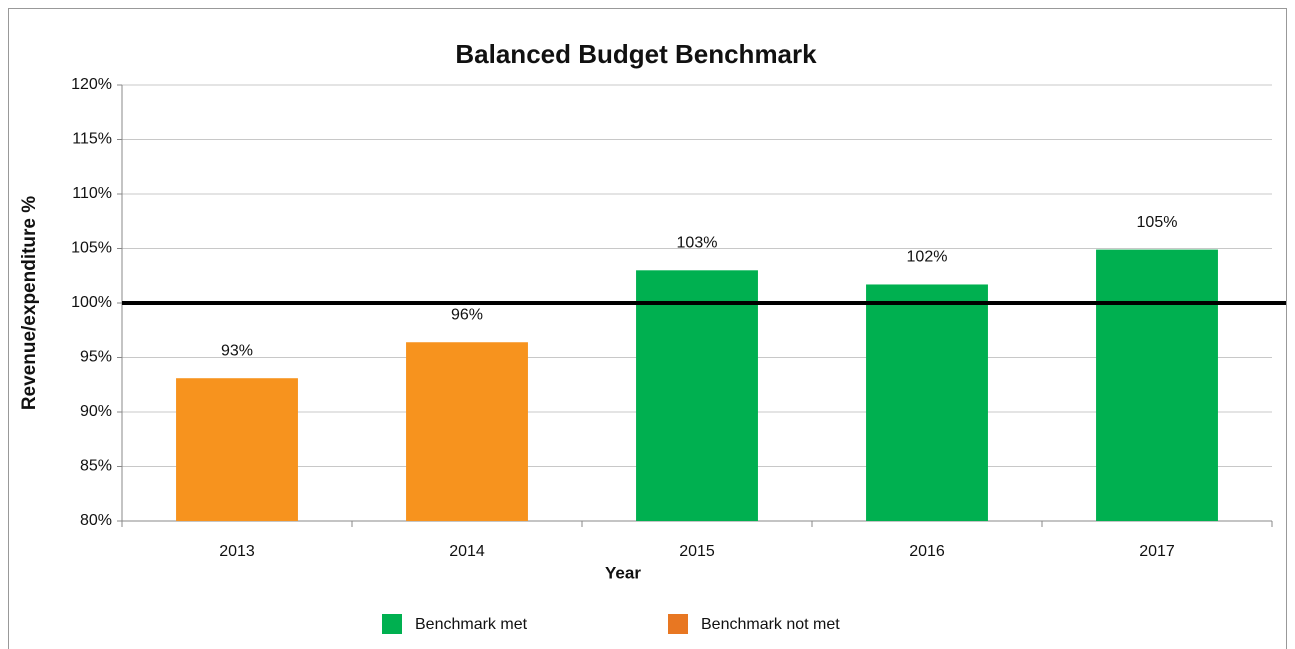 The width and height of the screenshot is (1295, 649). I want to click on y-tick-label: 95%, so click(96, 357).